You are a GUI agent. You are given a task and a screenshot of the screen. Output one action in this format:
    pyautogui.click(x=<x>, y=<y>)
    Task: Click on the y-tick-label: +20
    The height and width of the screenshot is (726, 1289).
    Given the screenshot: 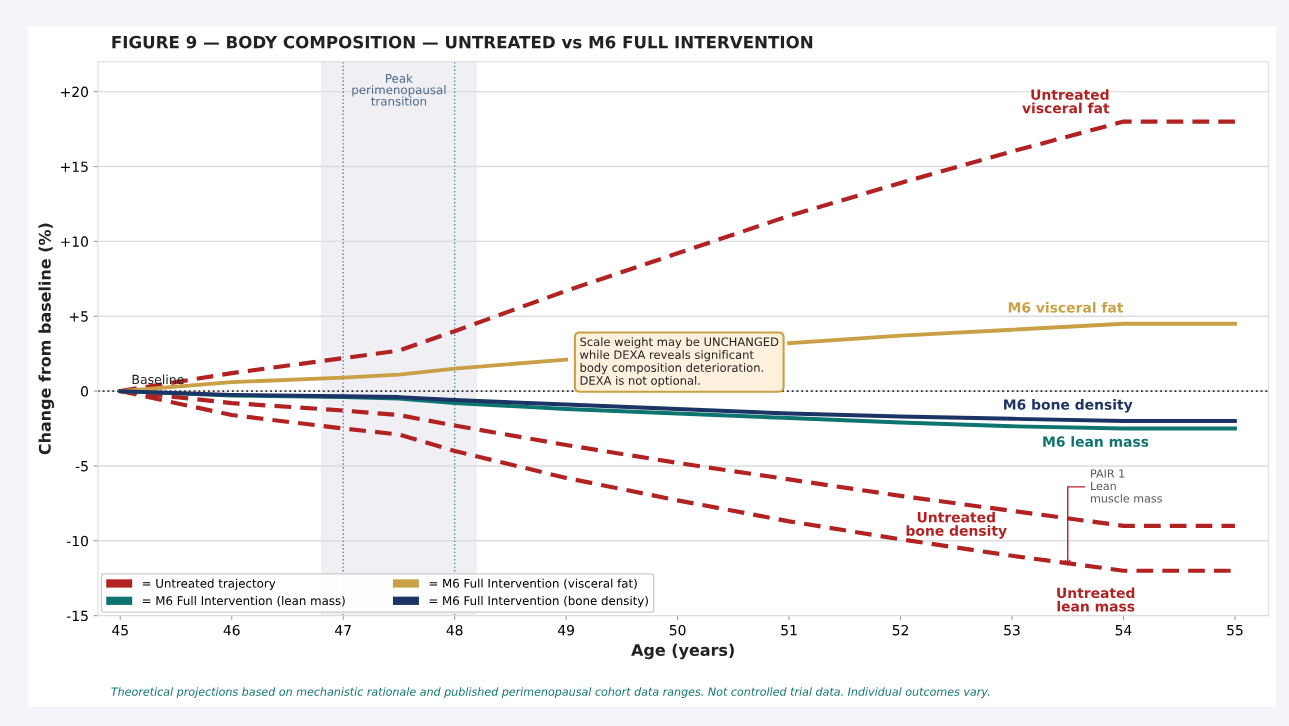 What is the action you would take?
    pyautogui.click(x=75, y=92)
    